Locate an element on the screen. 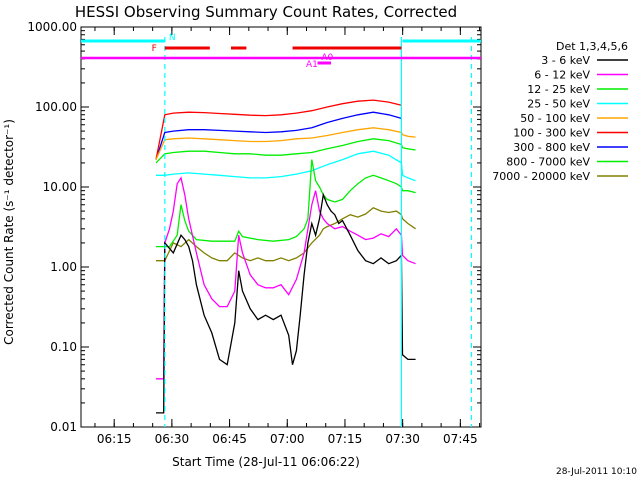 The image size is (640, 480). legend-label: 25 - 50 keV is located at coordinates (558, 104).